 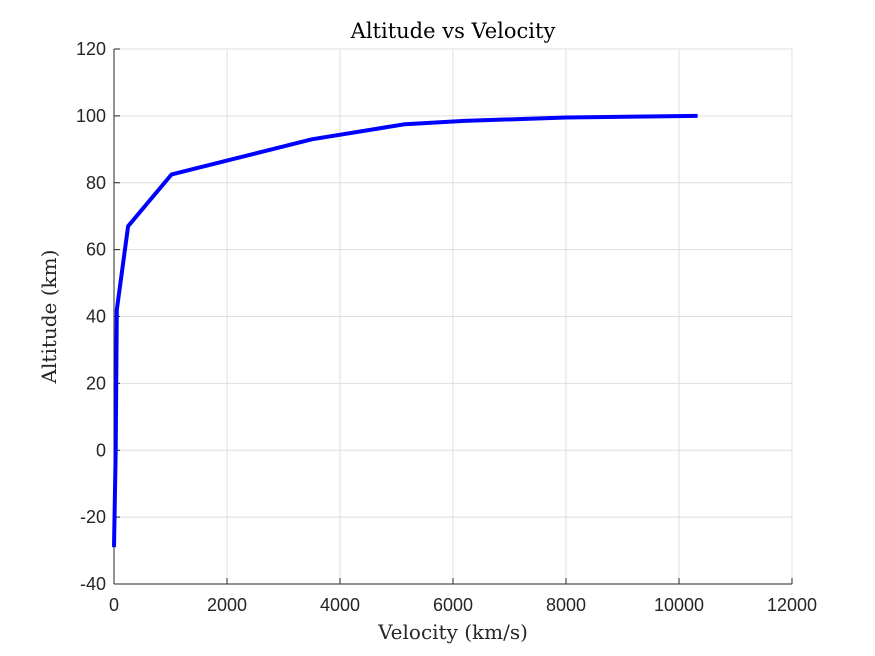 I want to click on x-tick-label: 8000, so click(x=566, y=605).